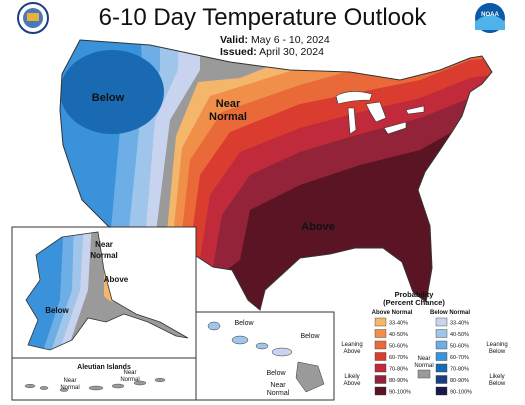  What do you see at coordinates (398, 324) in the screenshot?
I see `legend-above-bin-label: 33-40%` at bounding box center [398, 324].